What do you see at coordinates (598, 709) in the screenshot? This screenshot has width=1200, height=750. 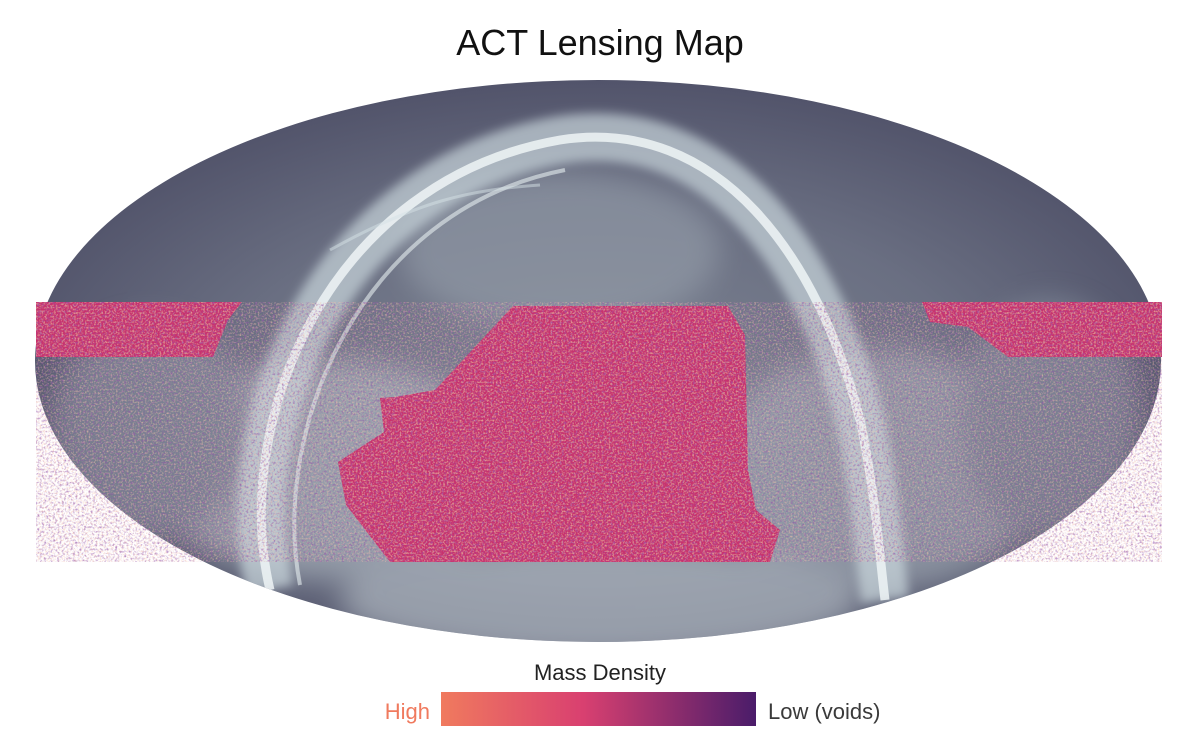 I see `legend-colorbar` at bounding box center [598, 709].